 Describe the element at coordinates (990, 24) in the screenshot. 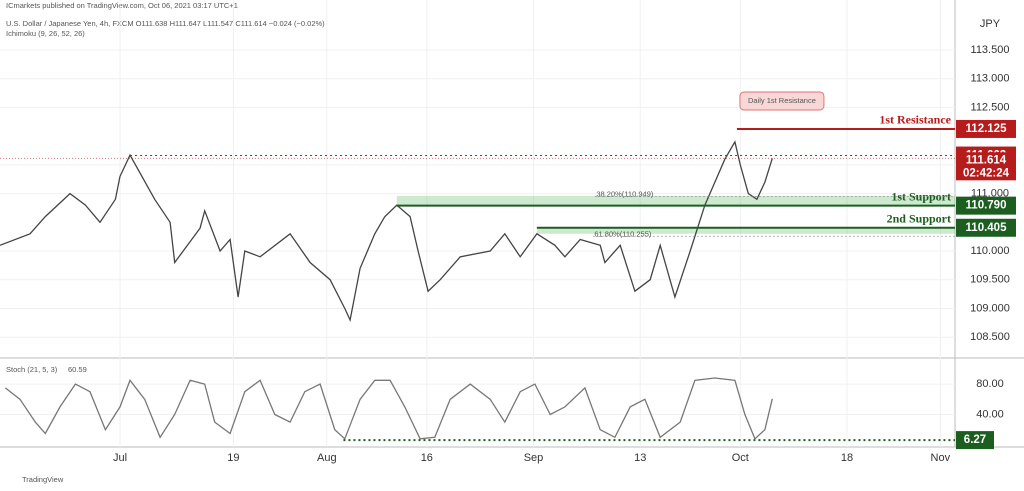

I see `currency: JPY` at that location.